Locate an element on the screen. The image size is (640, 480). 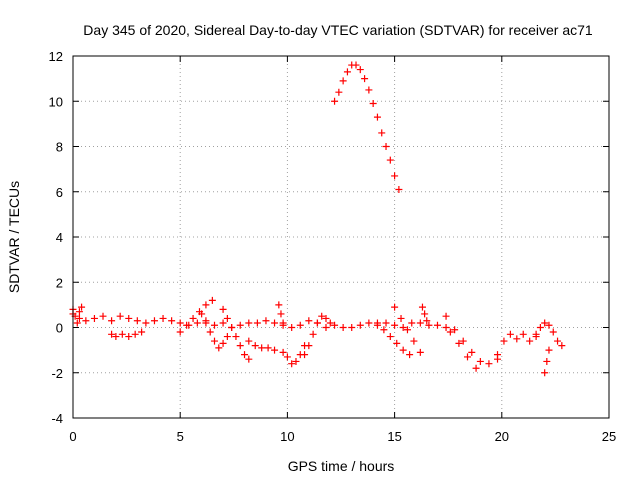
series-drop-15h is located at coordinates (407, 329).